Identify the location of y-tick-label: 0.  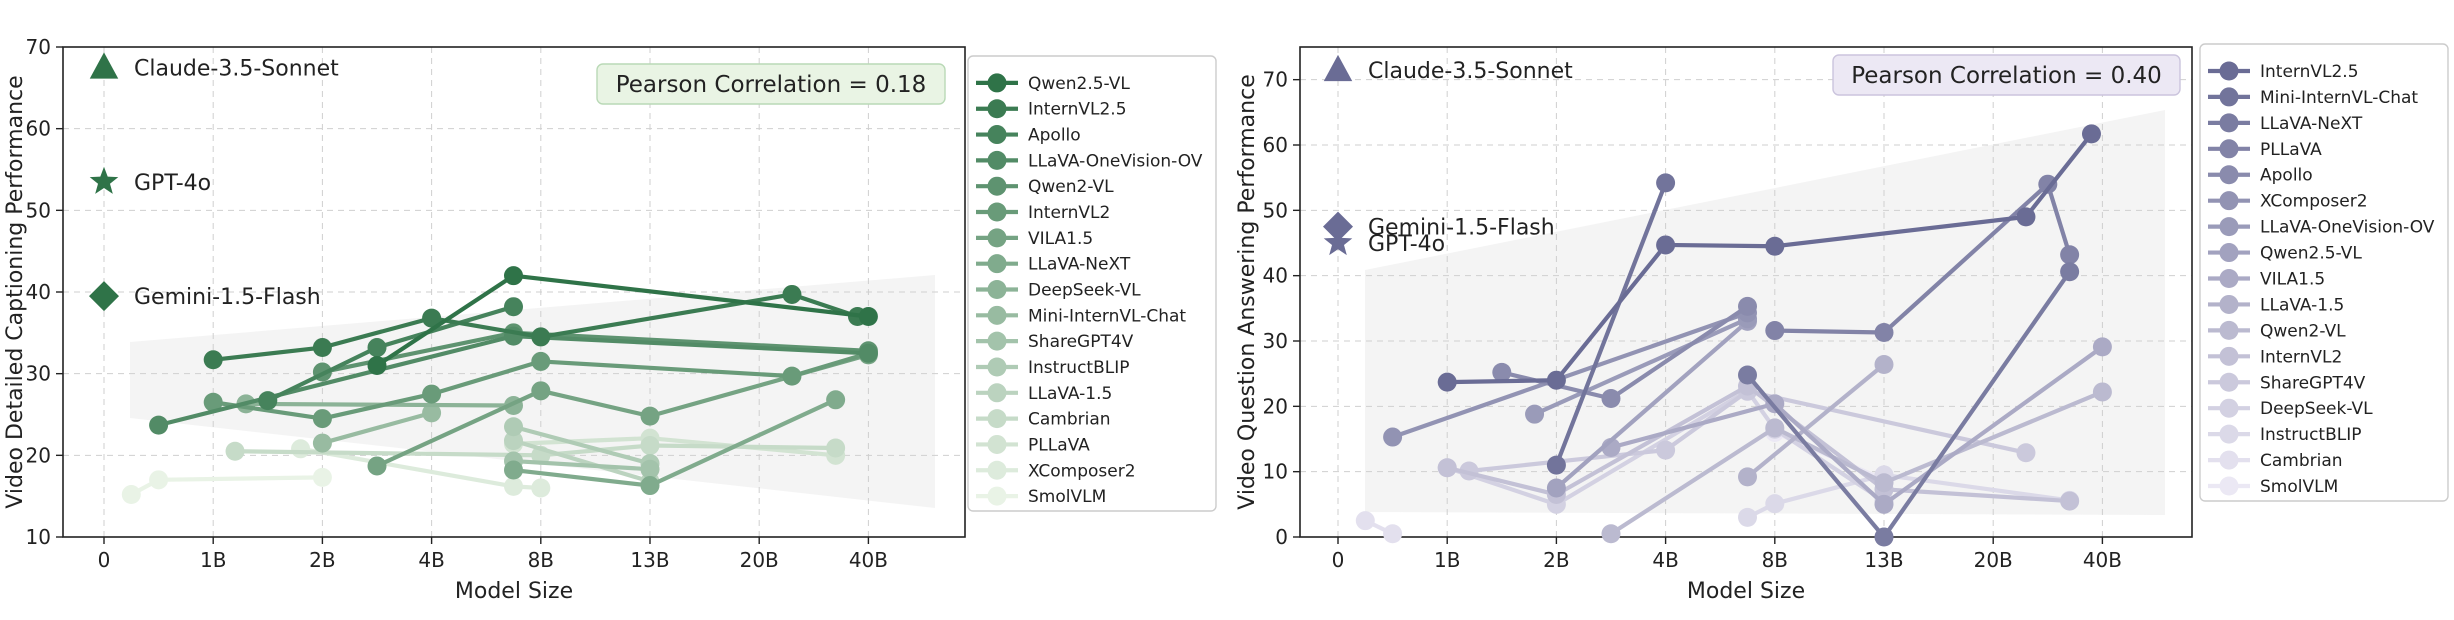
(1281, 537).